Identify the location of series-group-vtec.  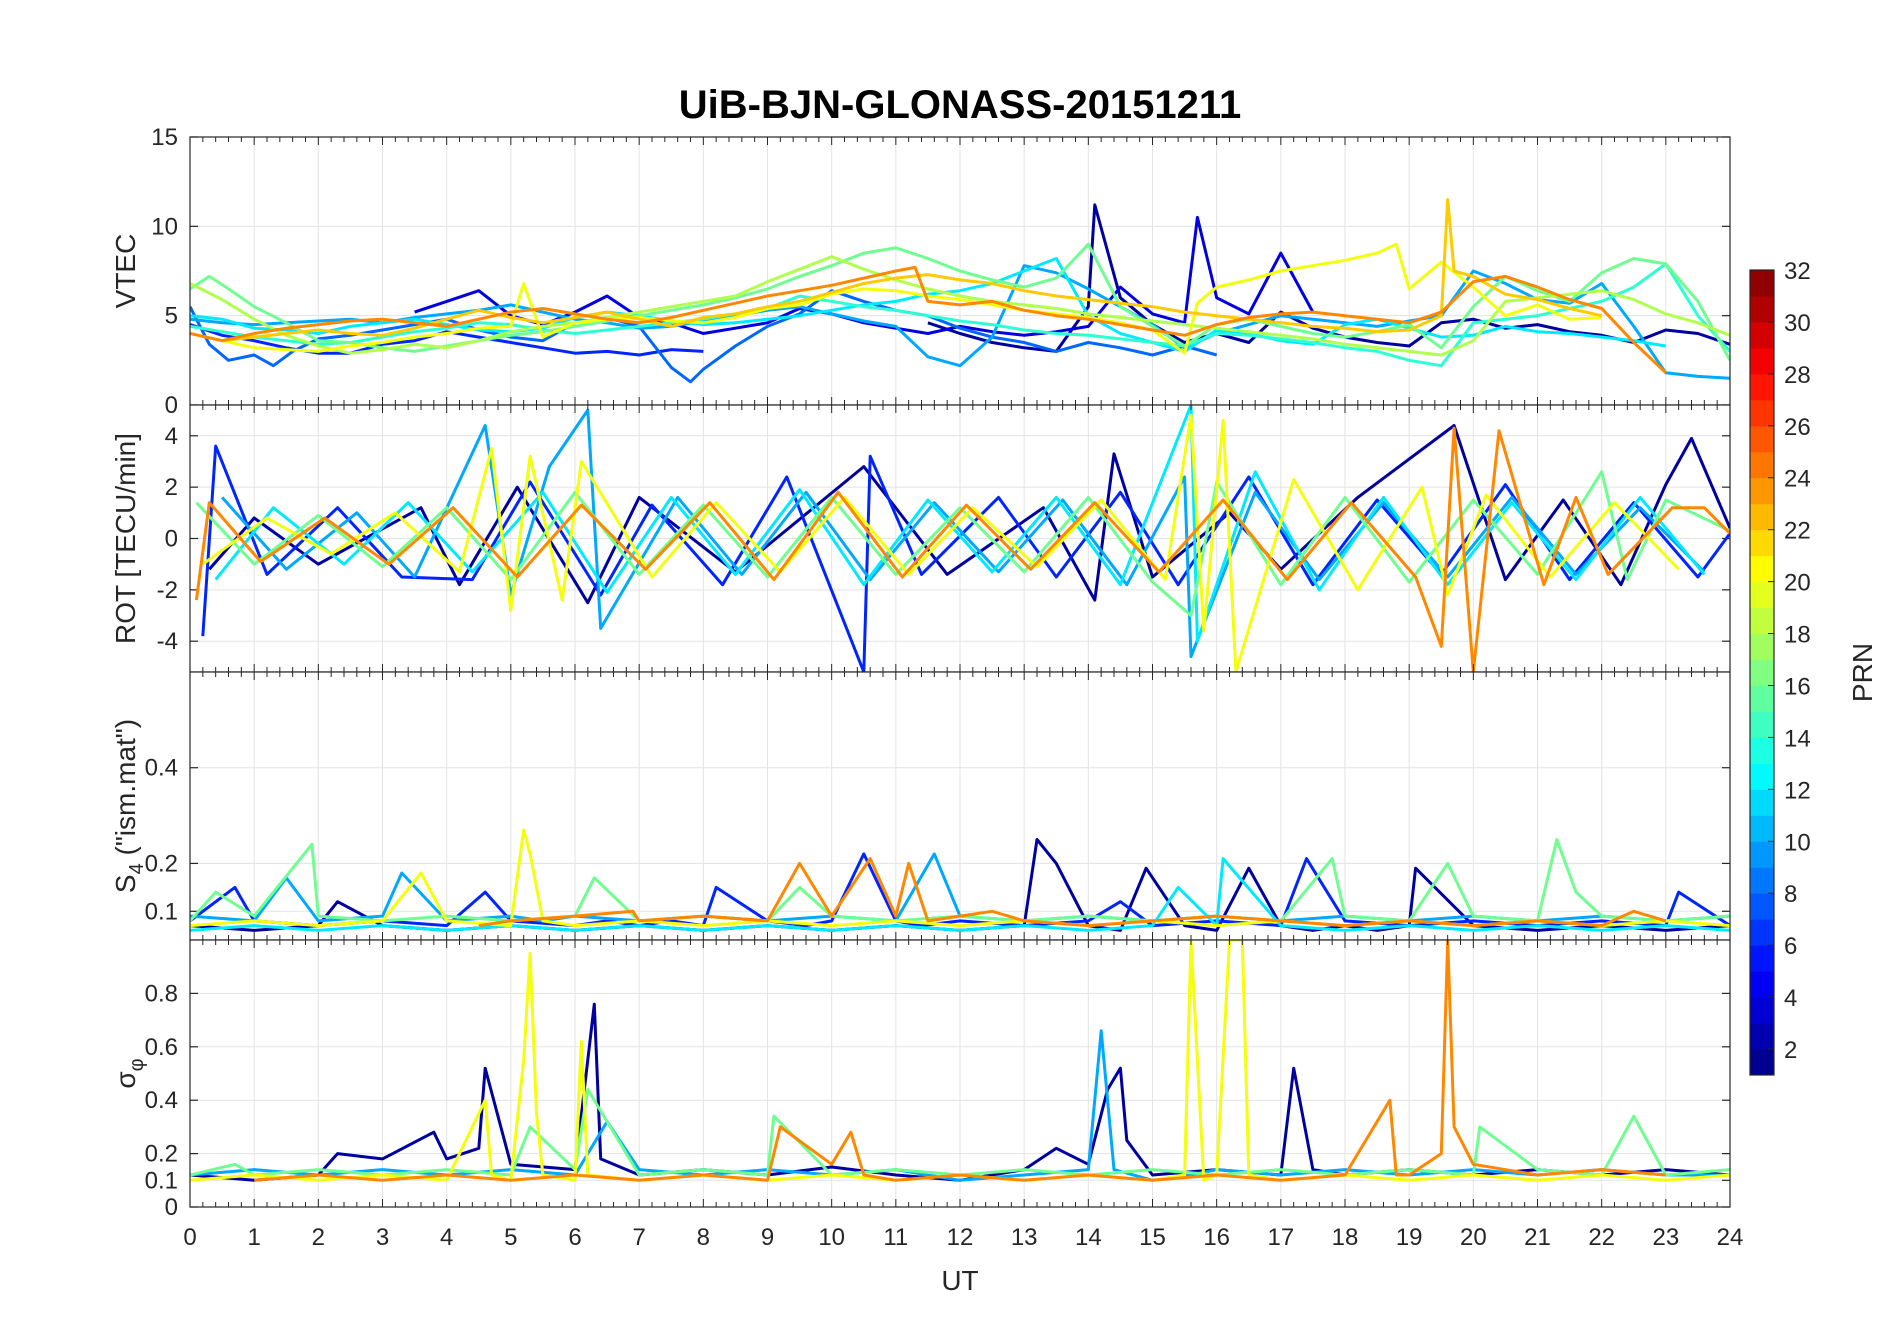
(960, 291).